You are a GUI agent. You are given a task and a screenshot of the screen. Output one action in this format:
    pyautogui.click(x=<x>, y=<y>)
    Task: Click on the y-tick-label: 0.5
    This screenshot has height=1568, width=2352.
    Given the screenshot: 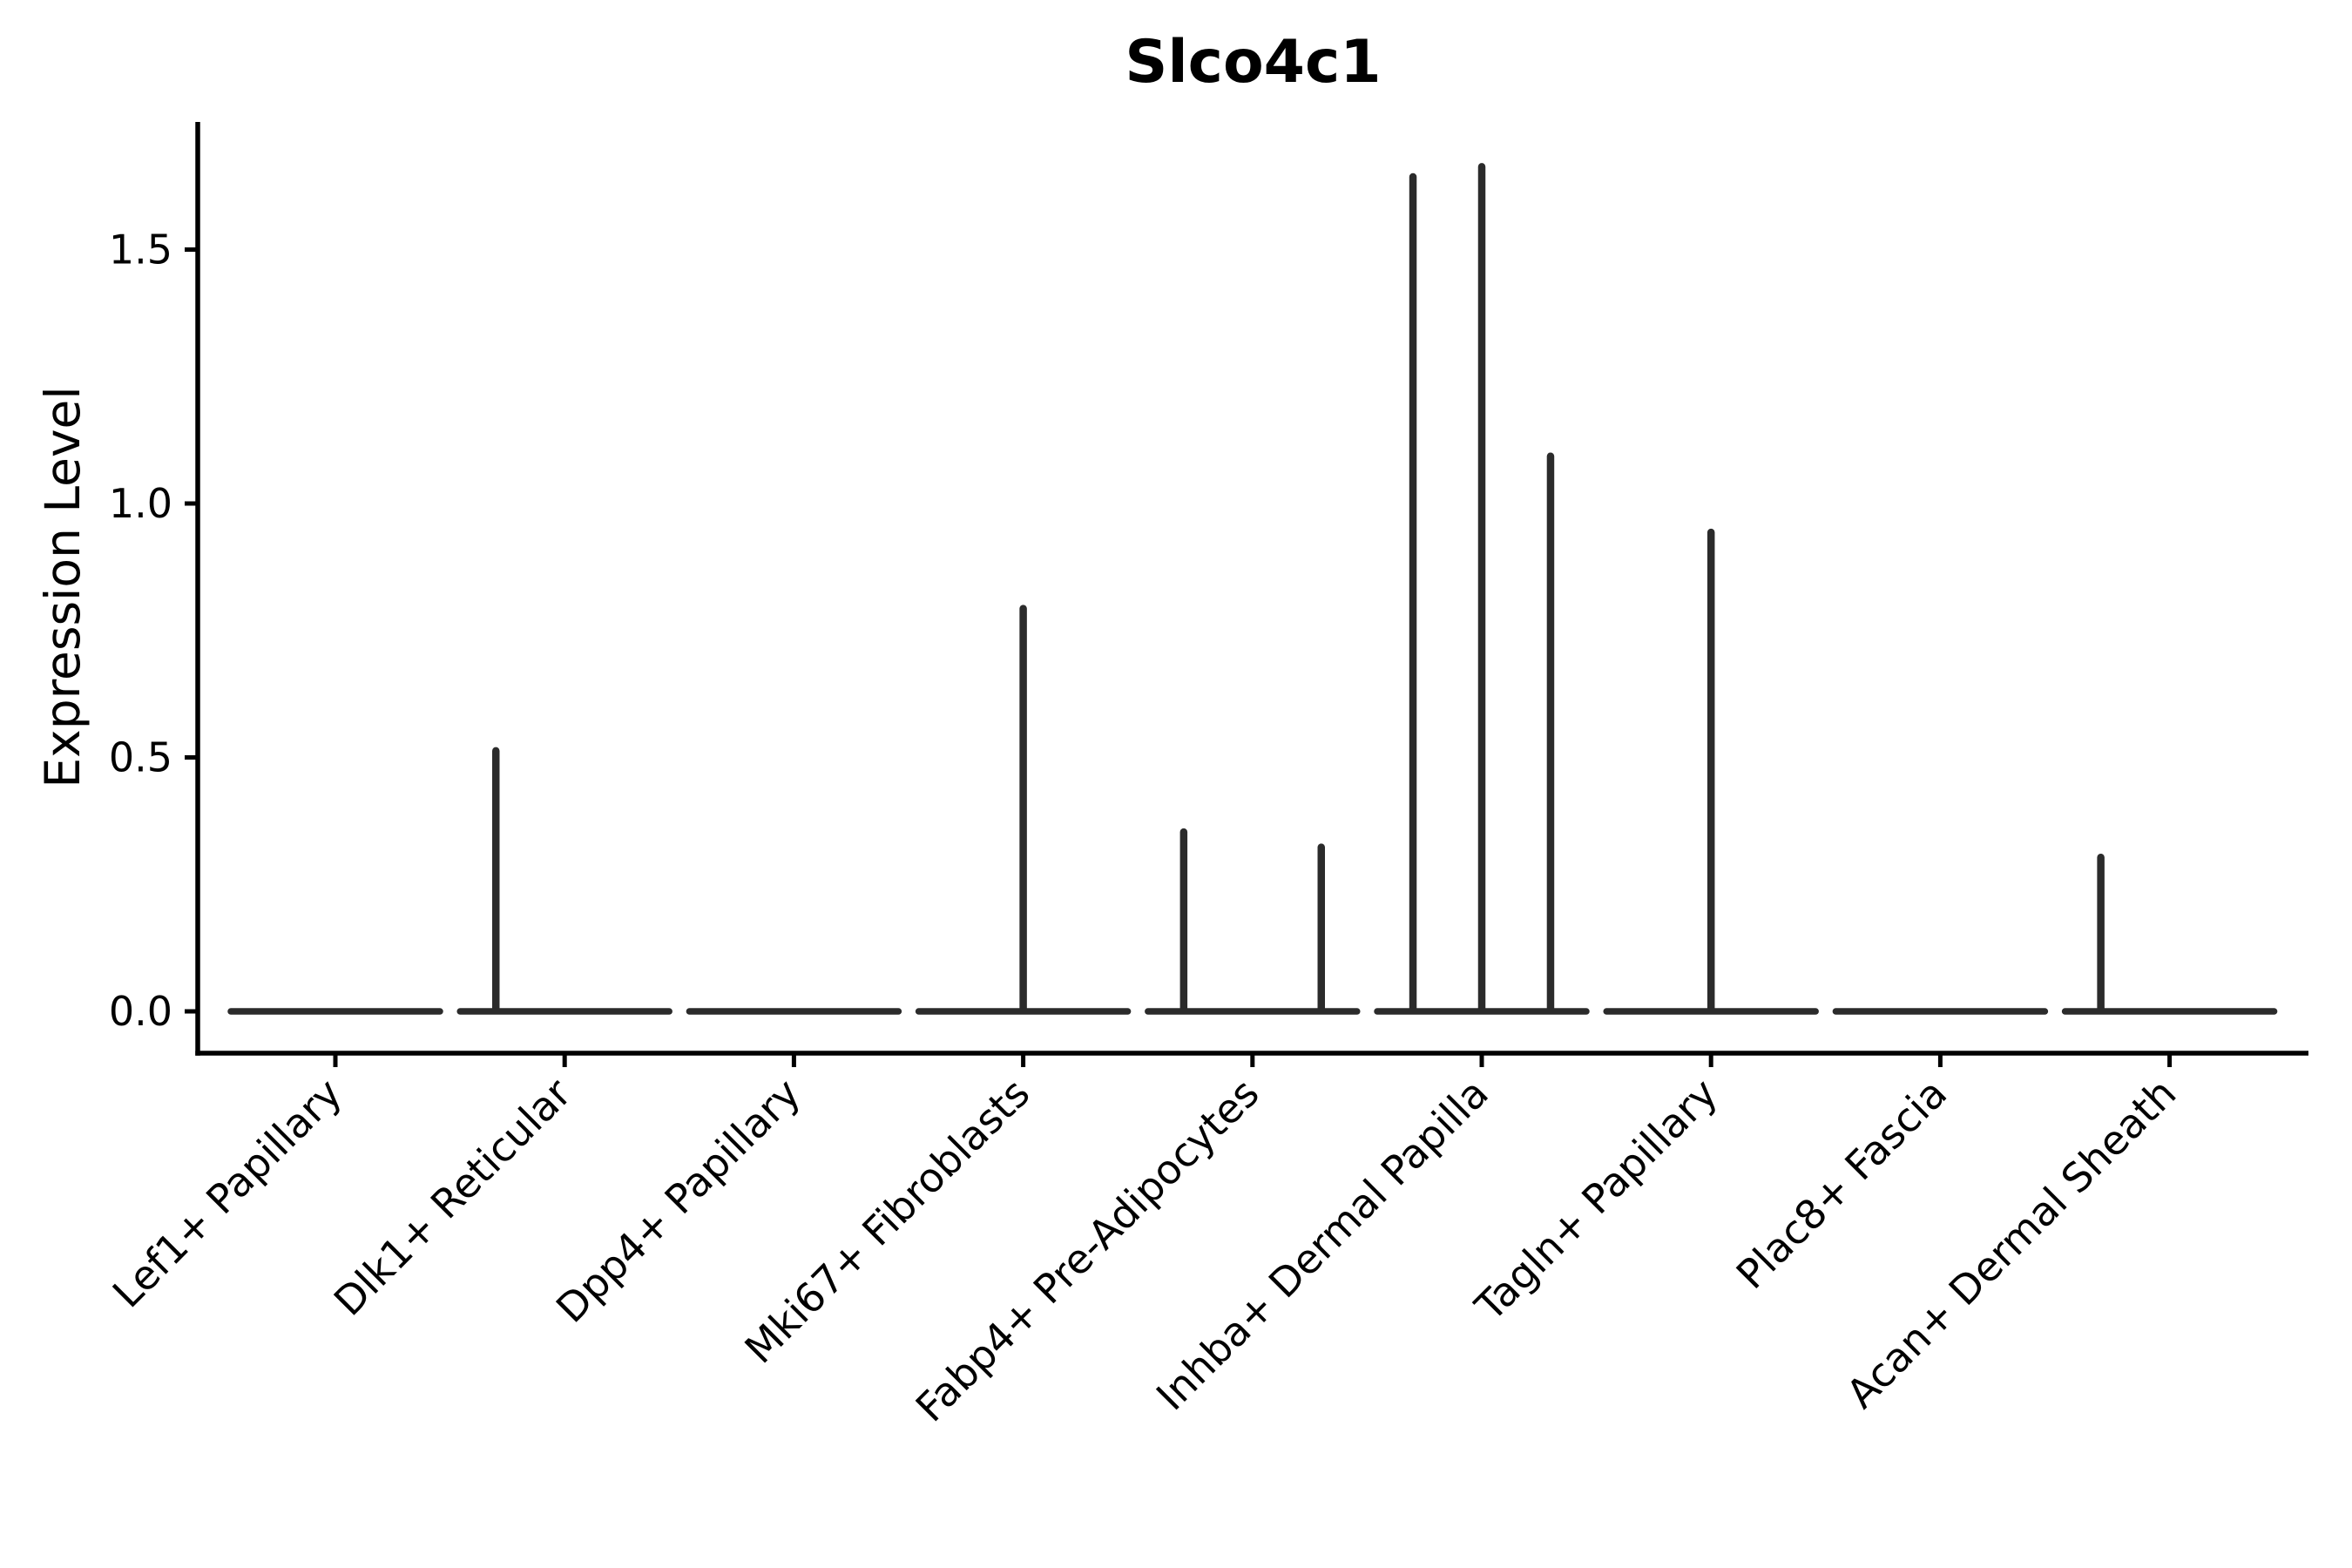 What is the action you would take?
    pyautogui.click(x=140, y=757)
    